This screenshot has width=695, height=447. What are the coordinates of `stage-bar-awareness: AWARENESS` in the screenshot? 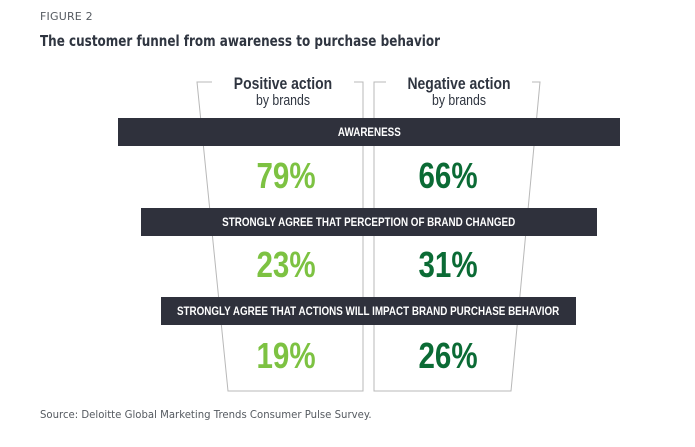 It's located at (369, 132).